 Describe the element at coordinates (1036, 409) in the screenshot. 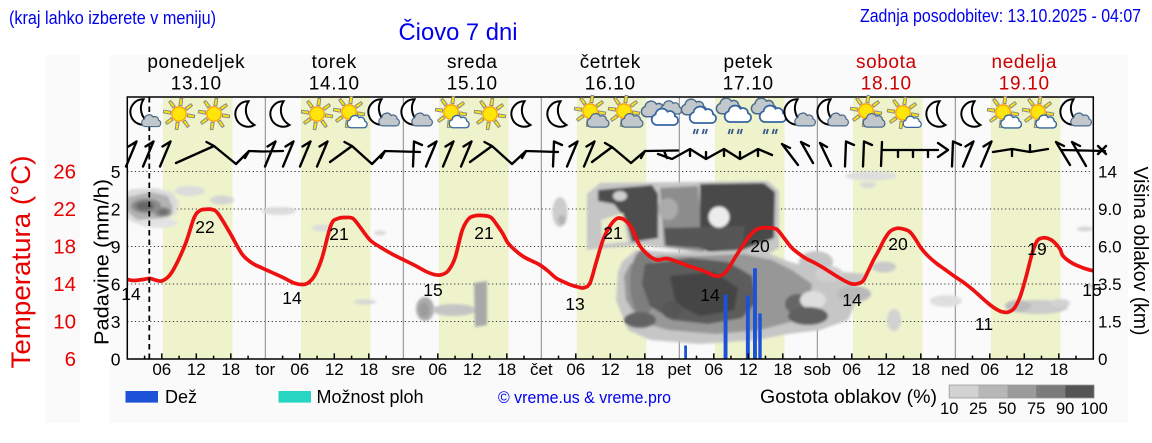

I see `svg-text: 75` at that location.